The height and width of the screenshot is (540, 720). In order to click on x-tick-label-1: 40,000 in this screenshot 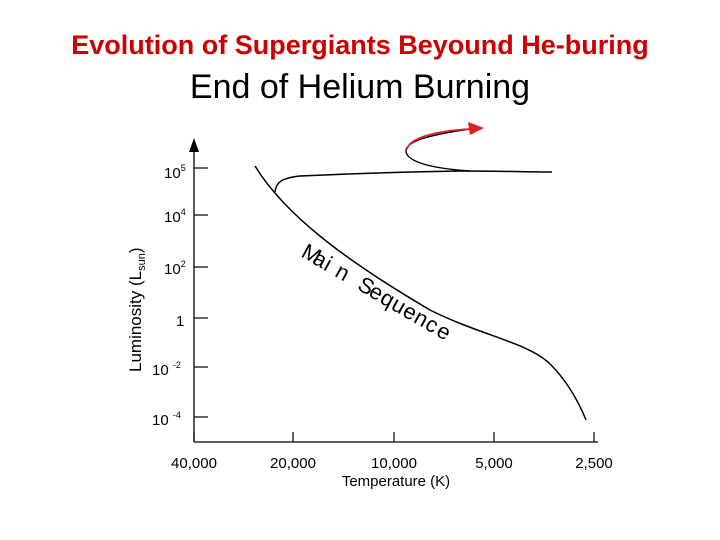, I will do `click(194, 463)`.